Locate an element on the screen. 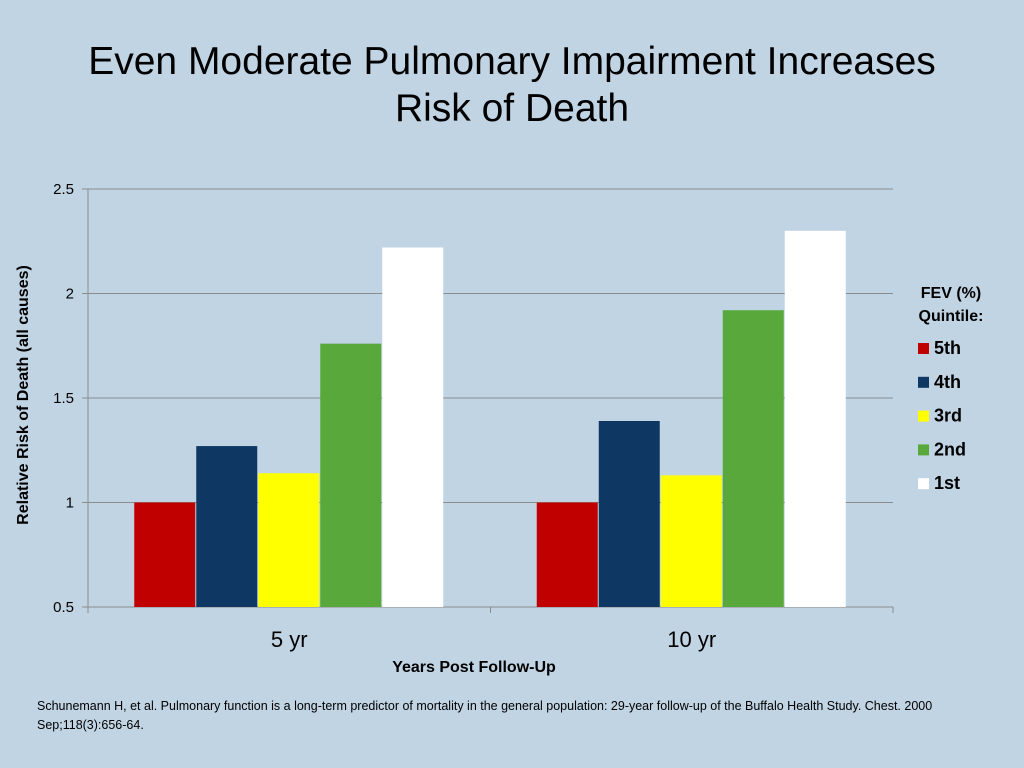 The height and width of the screenshot is (768, 1024). y-tick-label: 2.5 is located at coordinates (63, 189).